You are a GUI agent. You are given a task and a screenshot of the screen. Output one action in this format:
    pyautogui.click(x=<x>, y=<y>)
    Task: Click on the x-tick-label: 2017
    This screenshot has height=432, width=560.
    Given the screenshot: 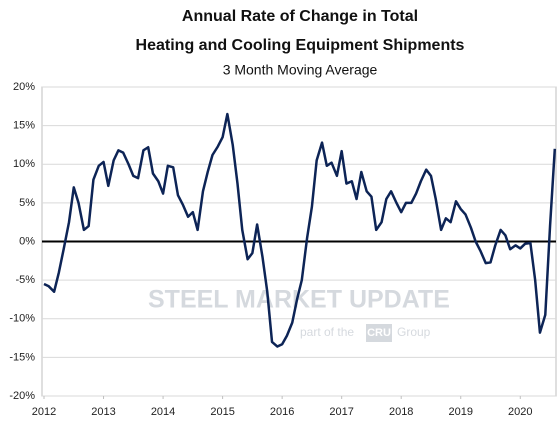 What is the action you would take?
    pyautogui.click(x=341, y=412)
    